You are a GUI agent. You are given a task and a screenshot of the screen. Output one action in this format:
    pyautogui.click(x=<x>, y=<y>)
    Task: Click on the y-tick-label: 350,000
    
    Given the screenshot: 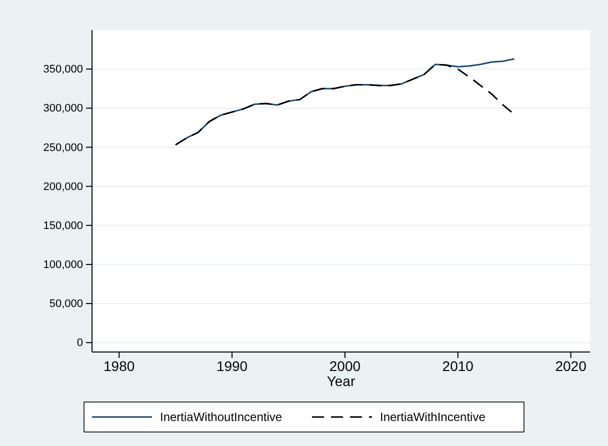 What is the action you would take?
    pyautogui.click(x=63, y=70)
    